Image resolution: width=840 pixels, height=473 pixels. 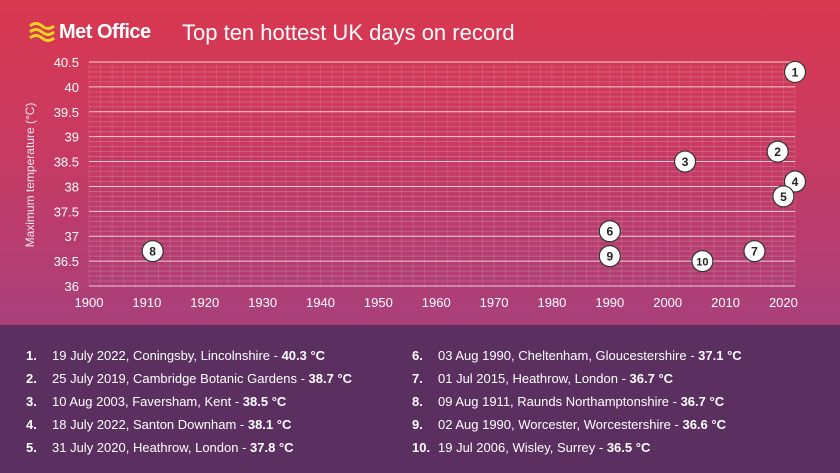 What do you see at coordinates (704, 424) in the screenshot?
I see `legend-item-value: 36.6 °C` at bounding box center [704, 424].